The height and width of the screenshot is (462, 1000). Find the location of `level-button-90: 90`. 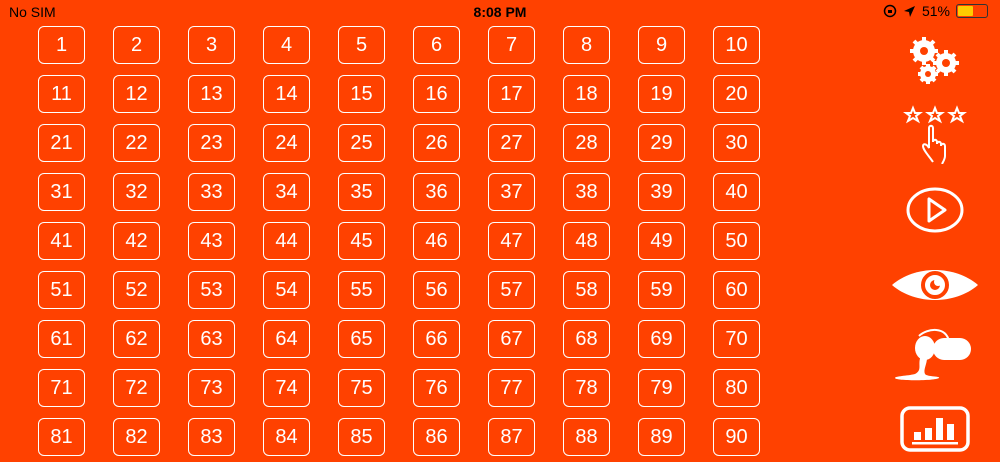

level-button-90: 90 is located at coordinates (736, 437).